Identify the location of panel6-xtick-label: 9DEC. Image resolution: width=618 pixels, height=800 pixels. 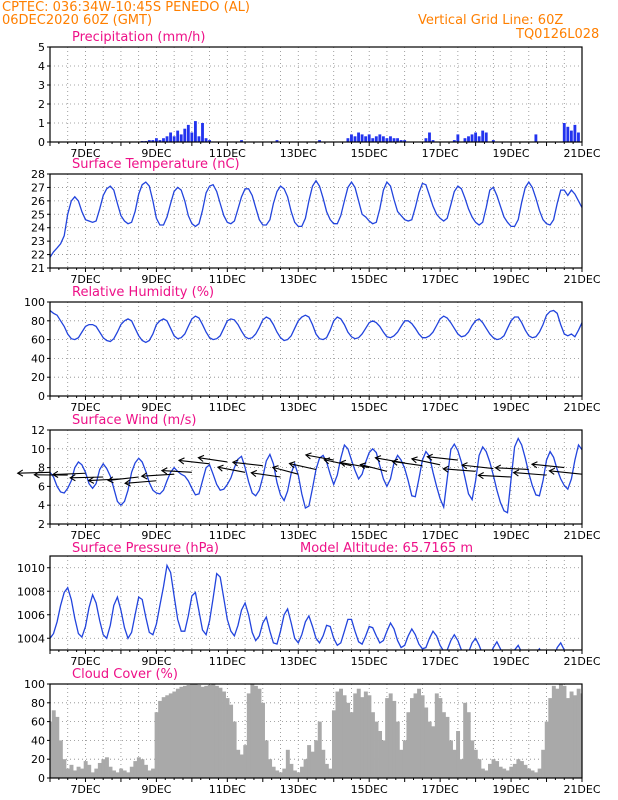
(156, 789).